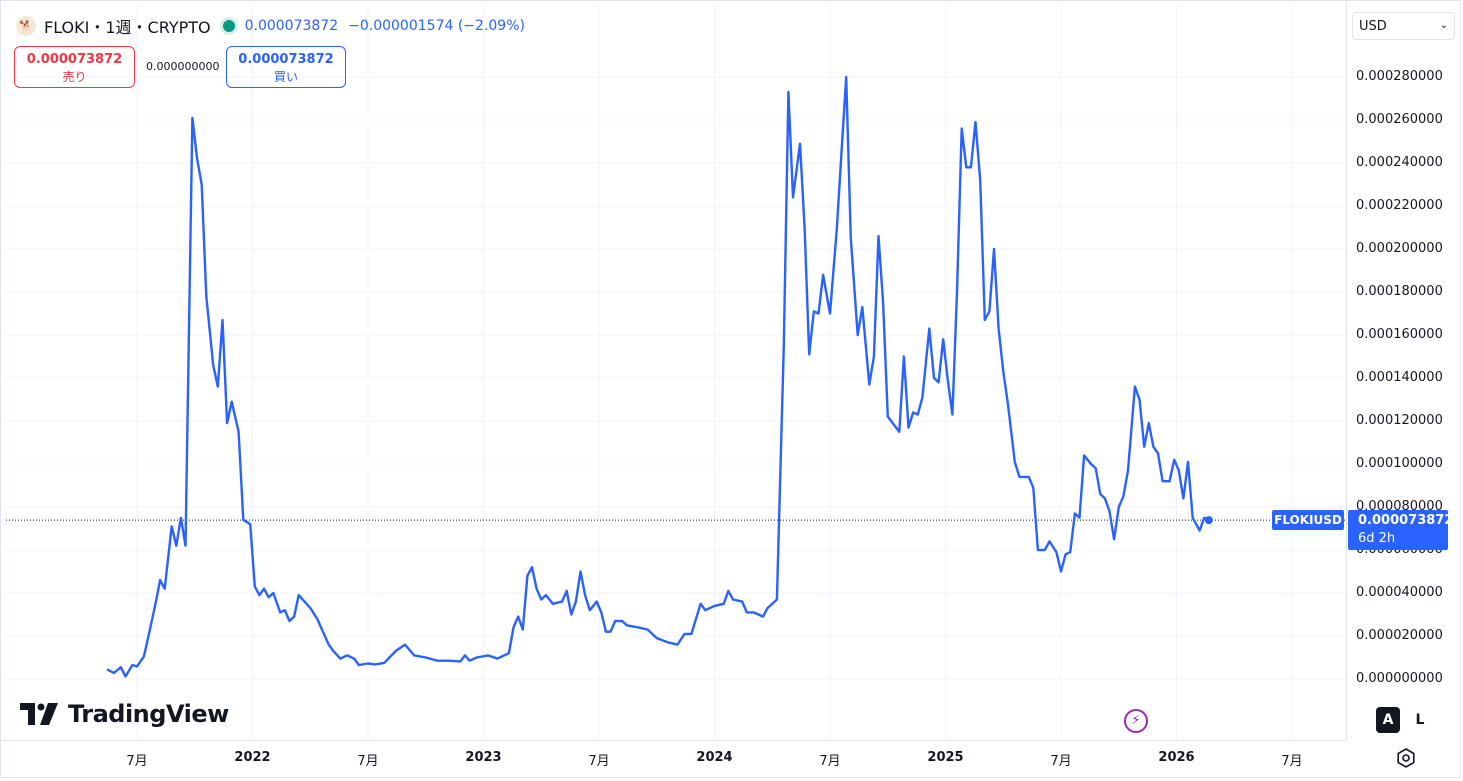  Describe the element at coordinates (1399, 162) in the screenshot. I see `y-tick-label: 0.000240000` at that location.